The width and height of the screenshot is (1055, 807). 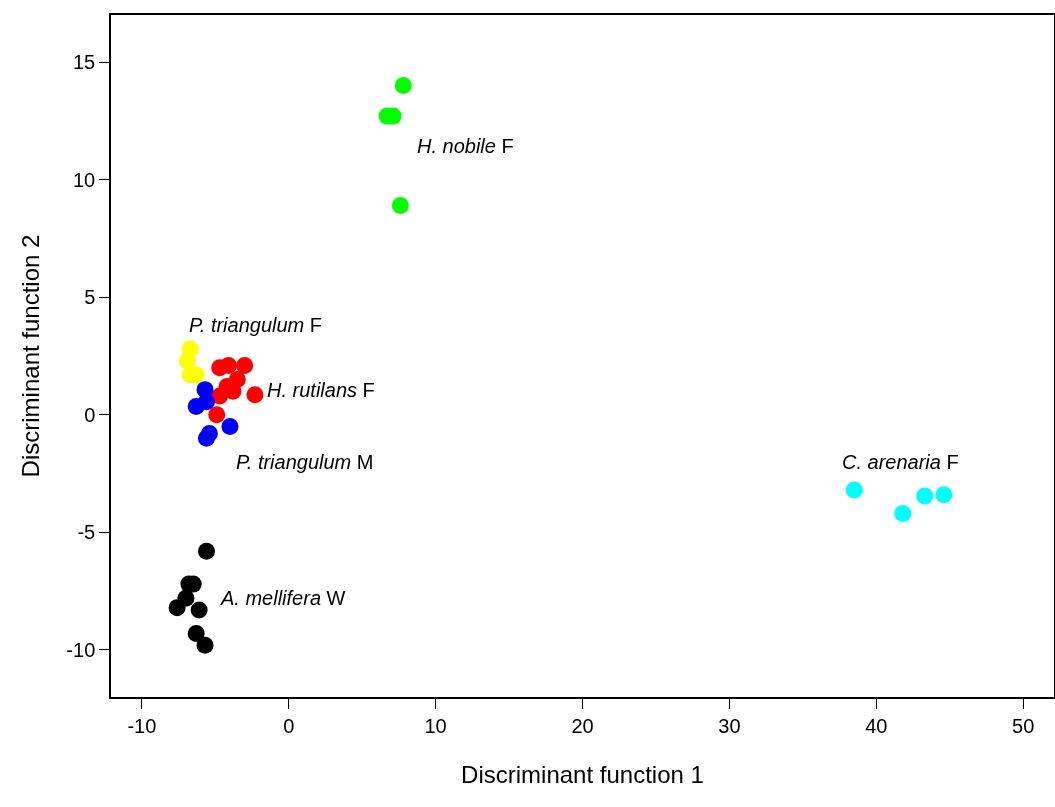 I want to click on y-tick-label: 0, so click(x=90, y=414).